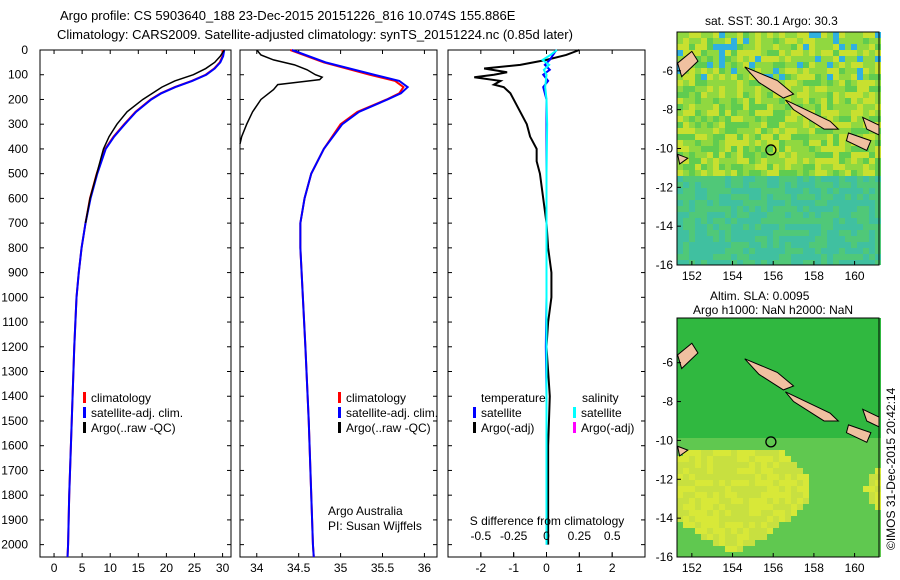 The height and width of the screenshot is (580, 900). I want to click on island, so click(682, 159).